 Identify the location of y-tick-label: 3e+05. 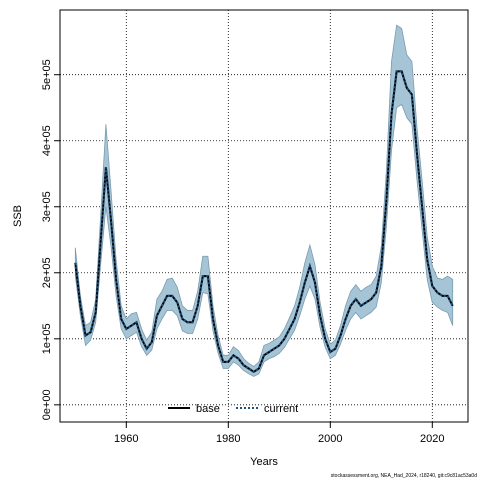
(47, 206).